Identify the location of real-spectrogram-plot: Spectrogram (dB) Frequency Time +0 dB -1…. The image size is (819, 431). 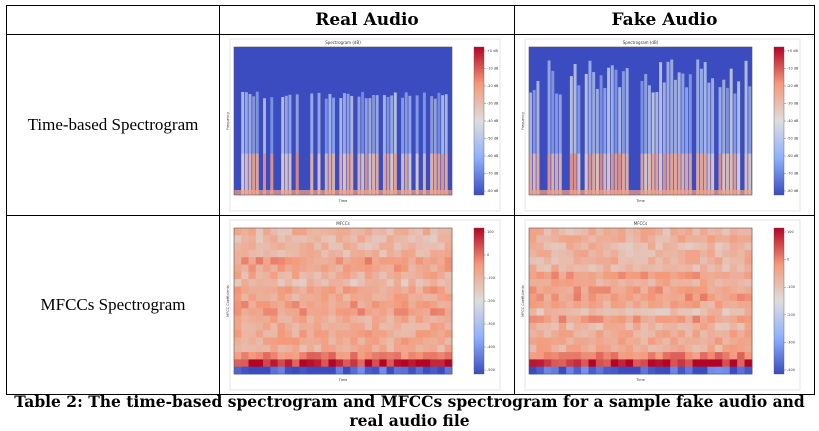
(363, 125).